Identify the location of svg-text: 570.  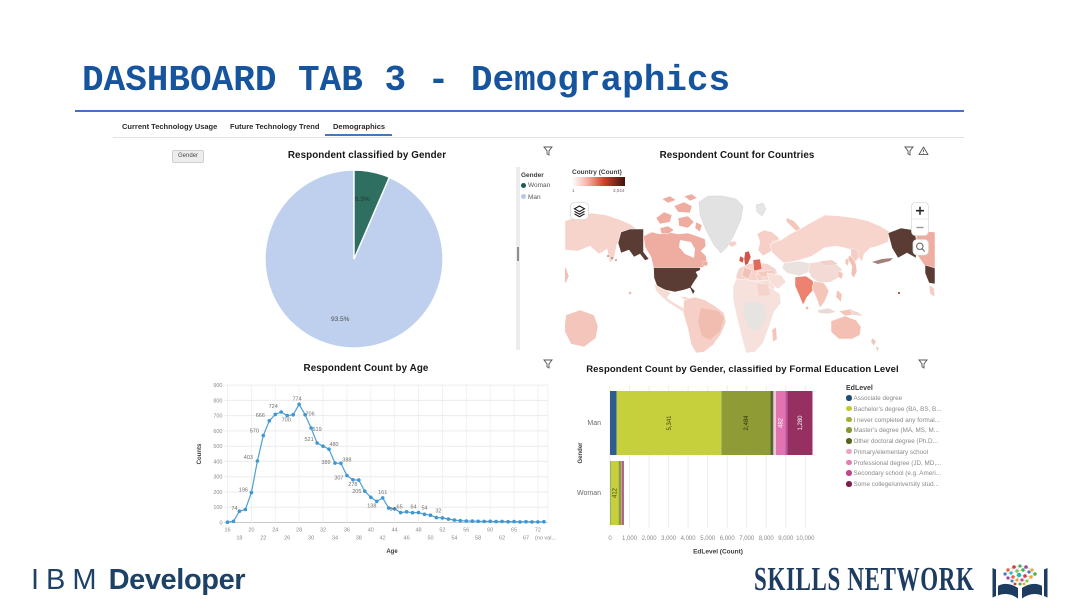
(254, 432).